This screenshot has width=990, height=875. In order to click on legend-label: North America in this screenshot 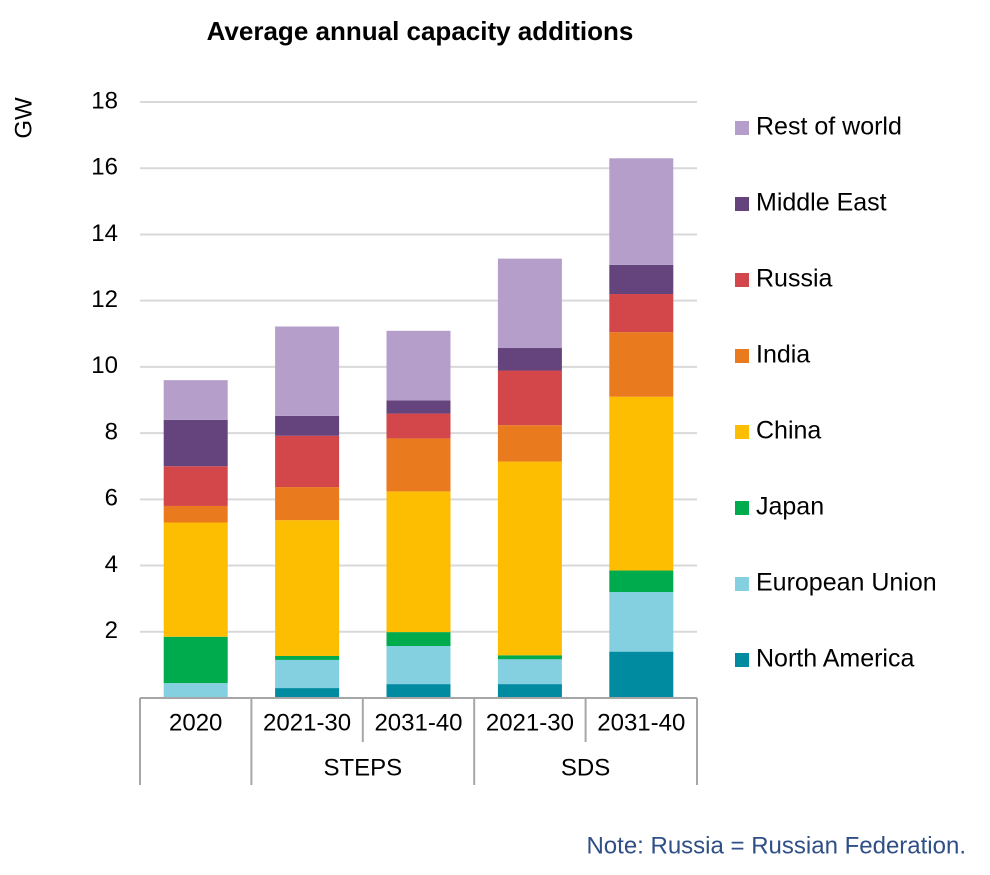, I will do `click(835, 659)`.